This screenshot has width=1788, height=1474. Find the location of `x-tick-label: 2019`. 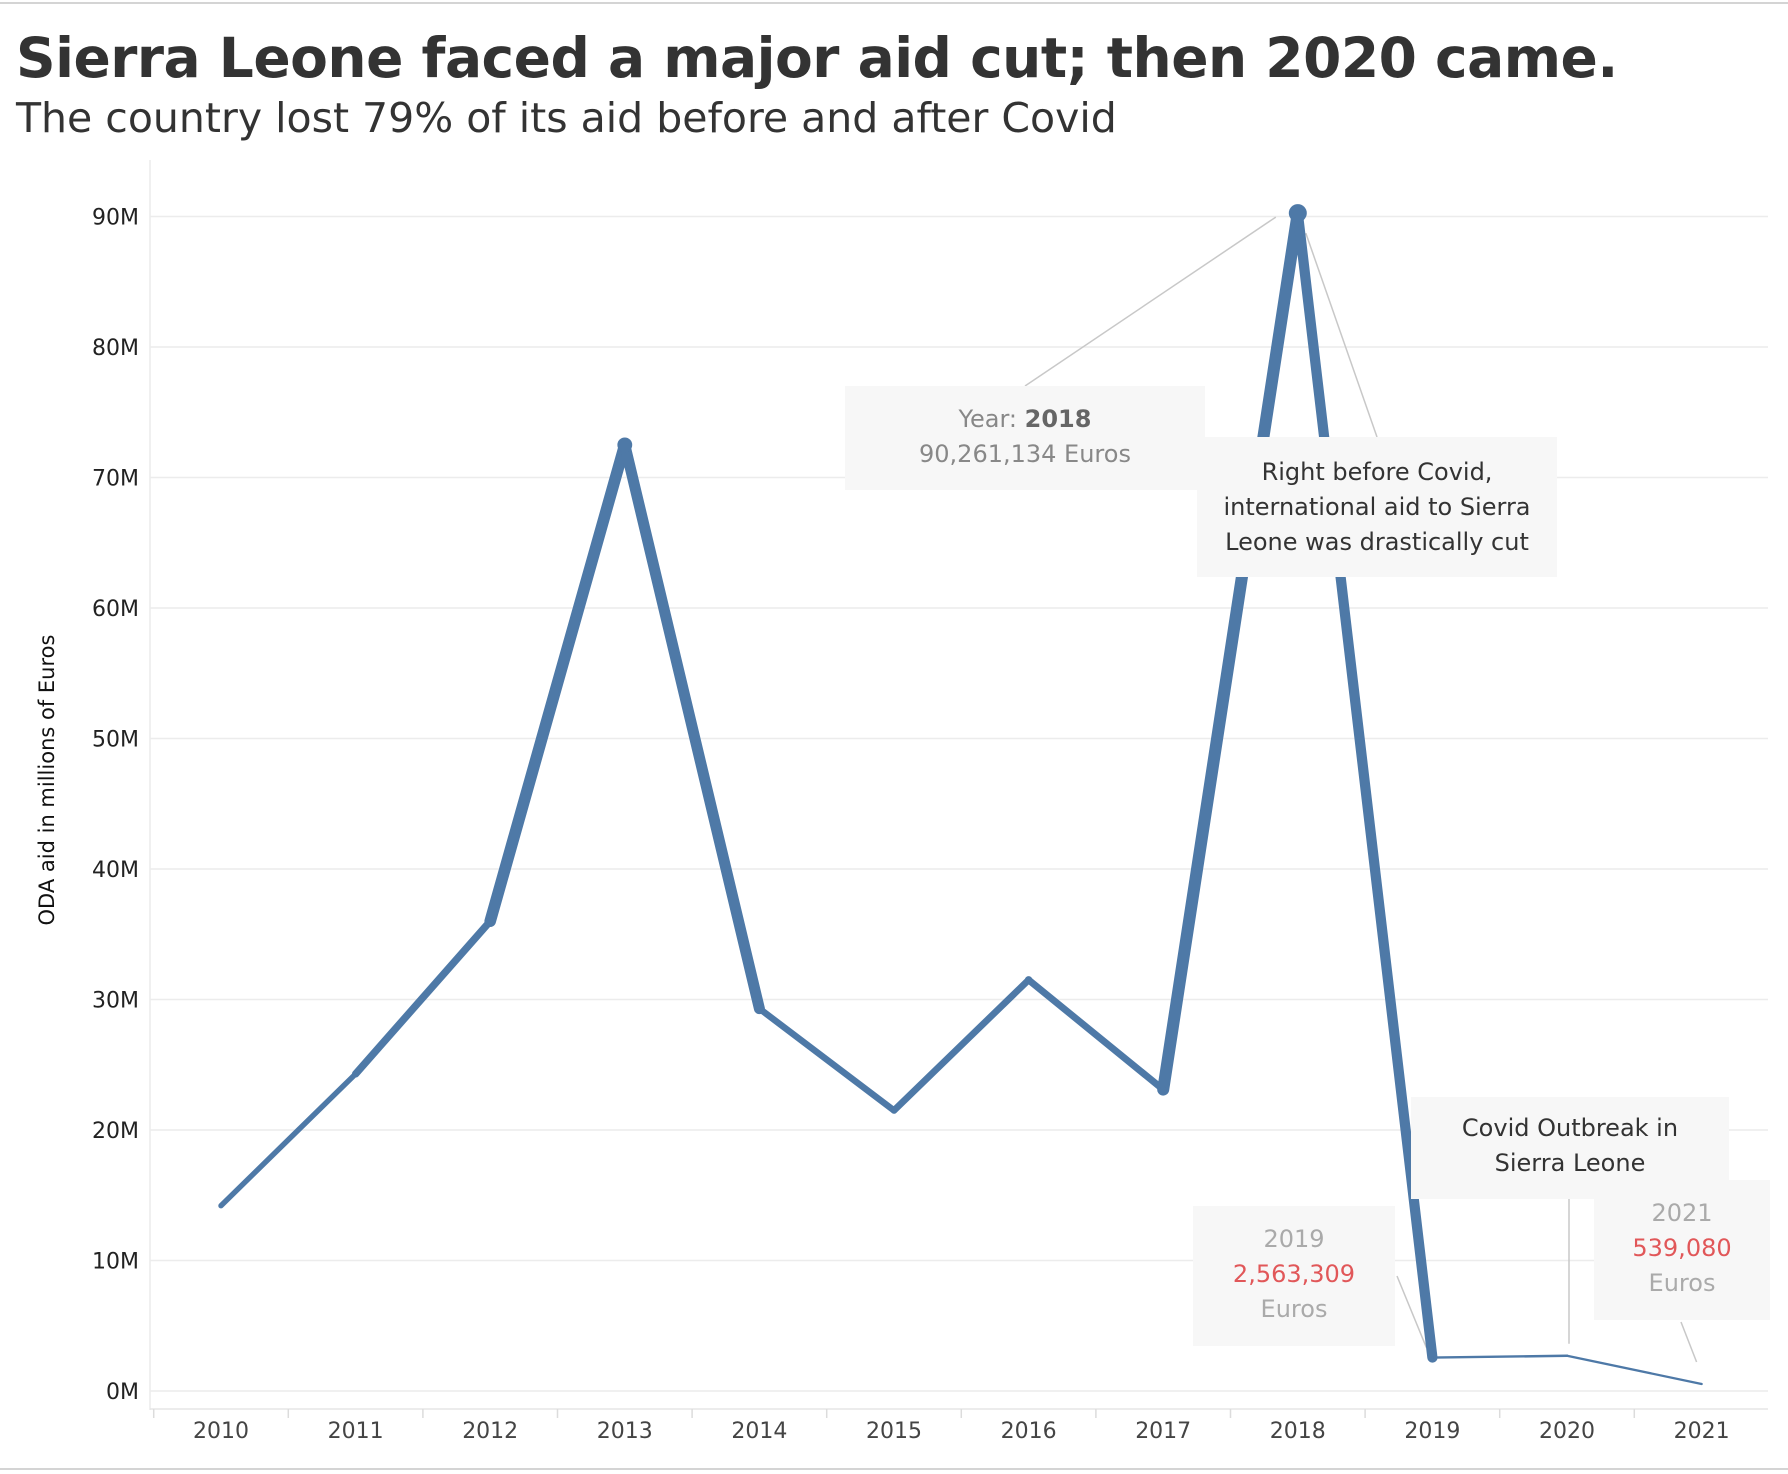

x-tick-label: 2019 is located at coordinates (1432, 1431).